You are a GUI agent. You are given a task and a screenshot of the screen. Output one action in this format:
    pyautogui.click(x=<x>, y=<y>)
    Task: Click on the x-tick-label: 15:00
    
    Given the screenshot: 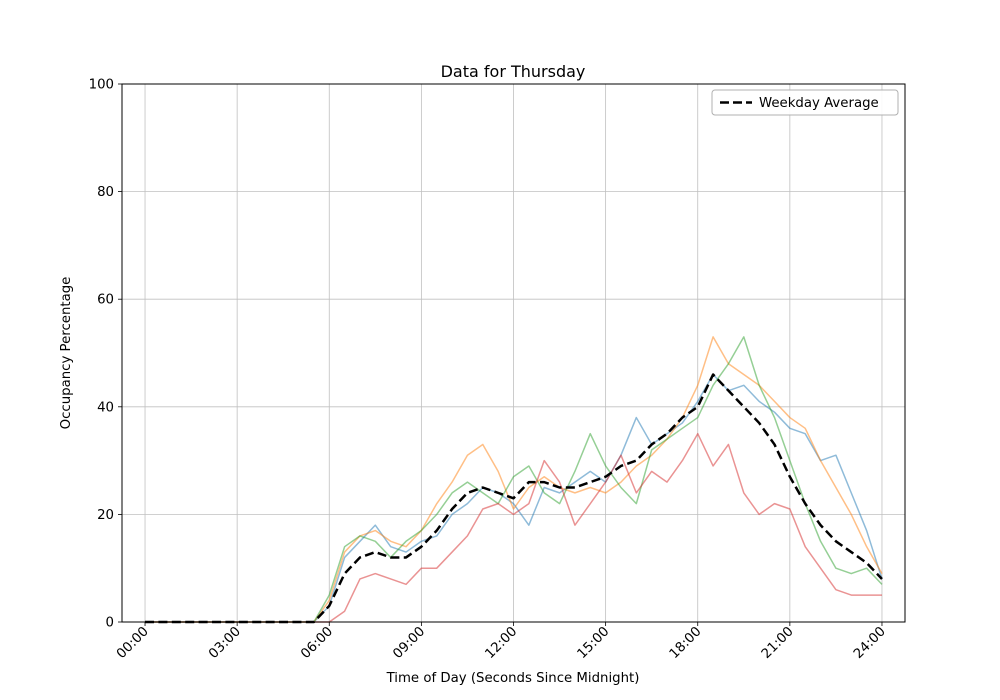 What is the action you would take?
    pyautogui.click(x=594, y=643)
    